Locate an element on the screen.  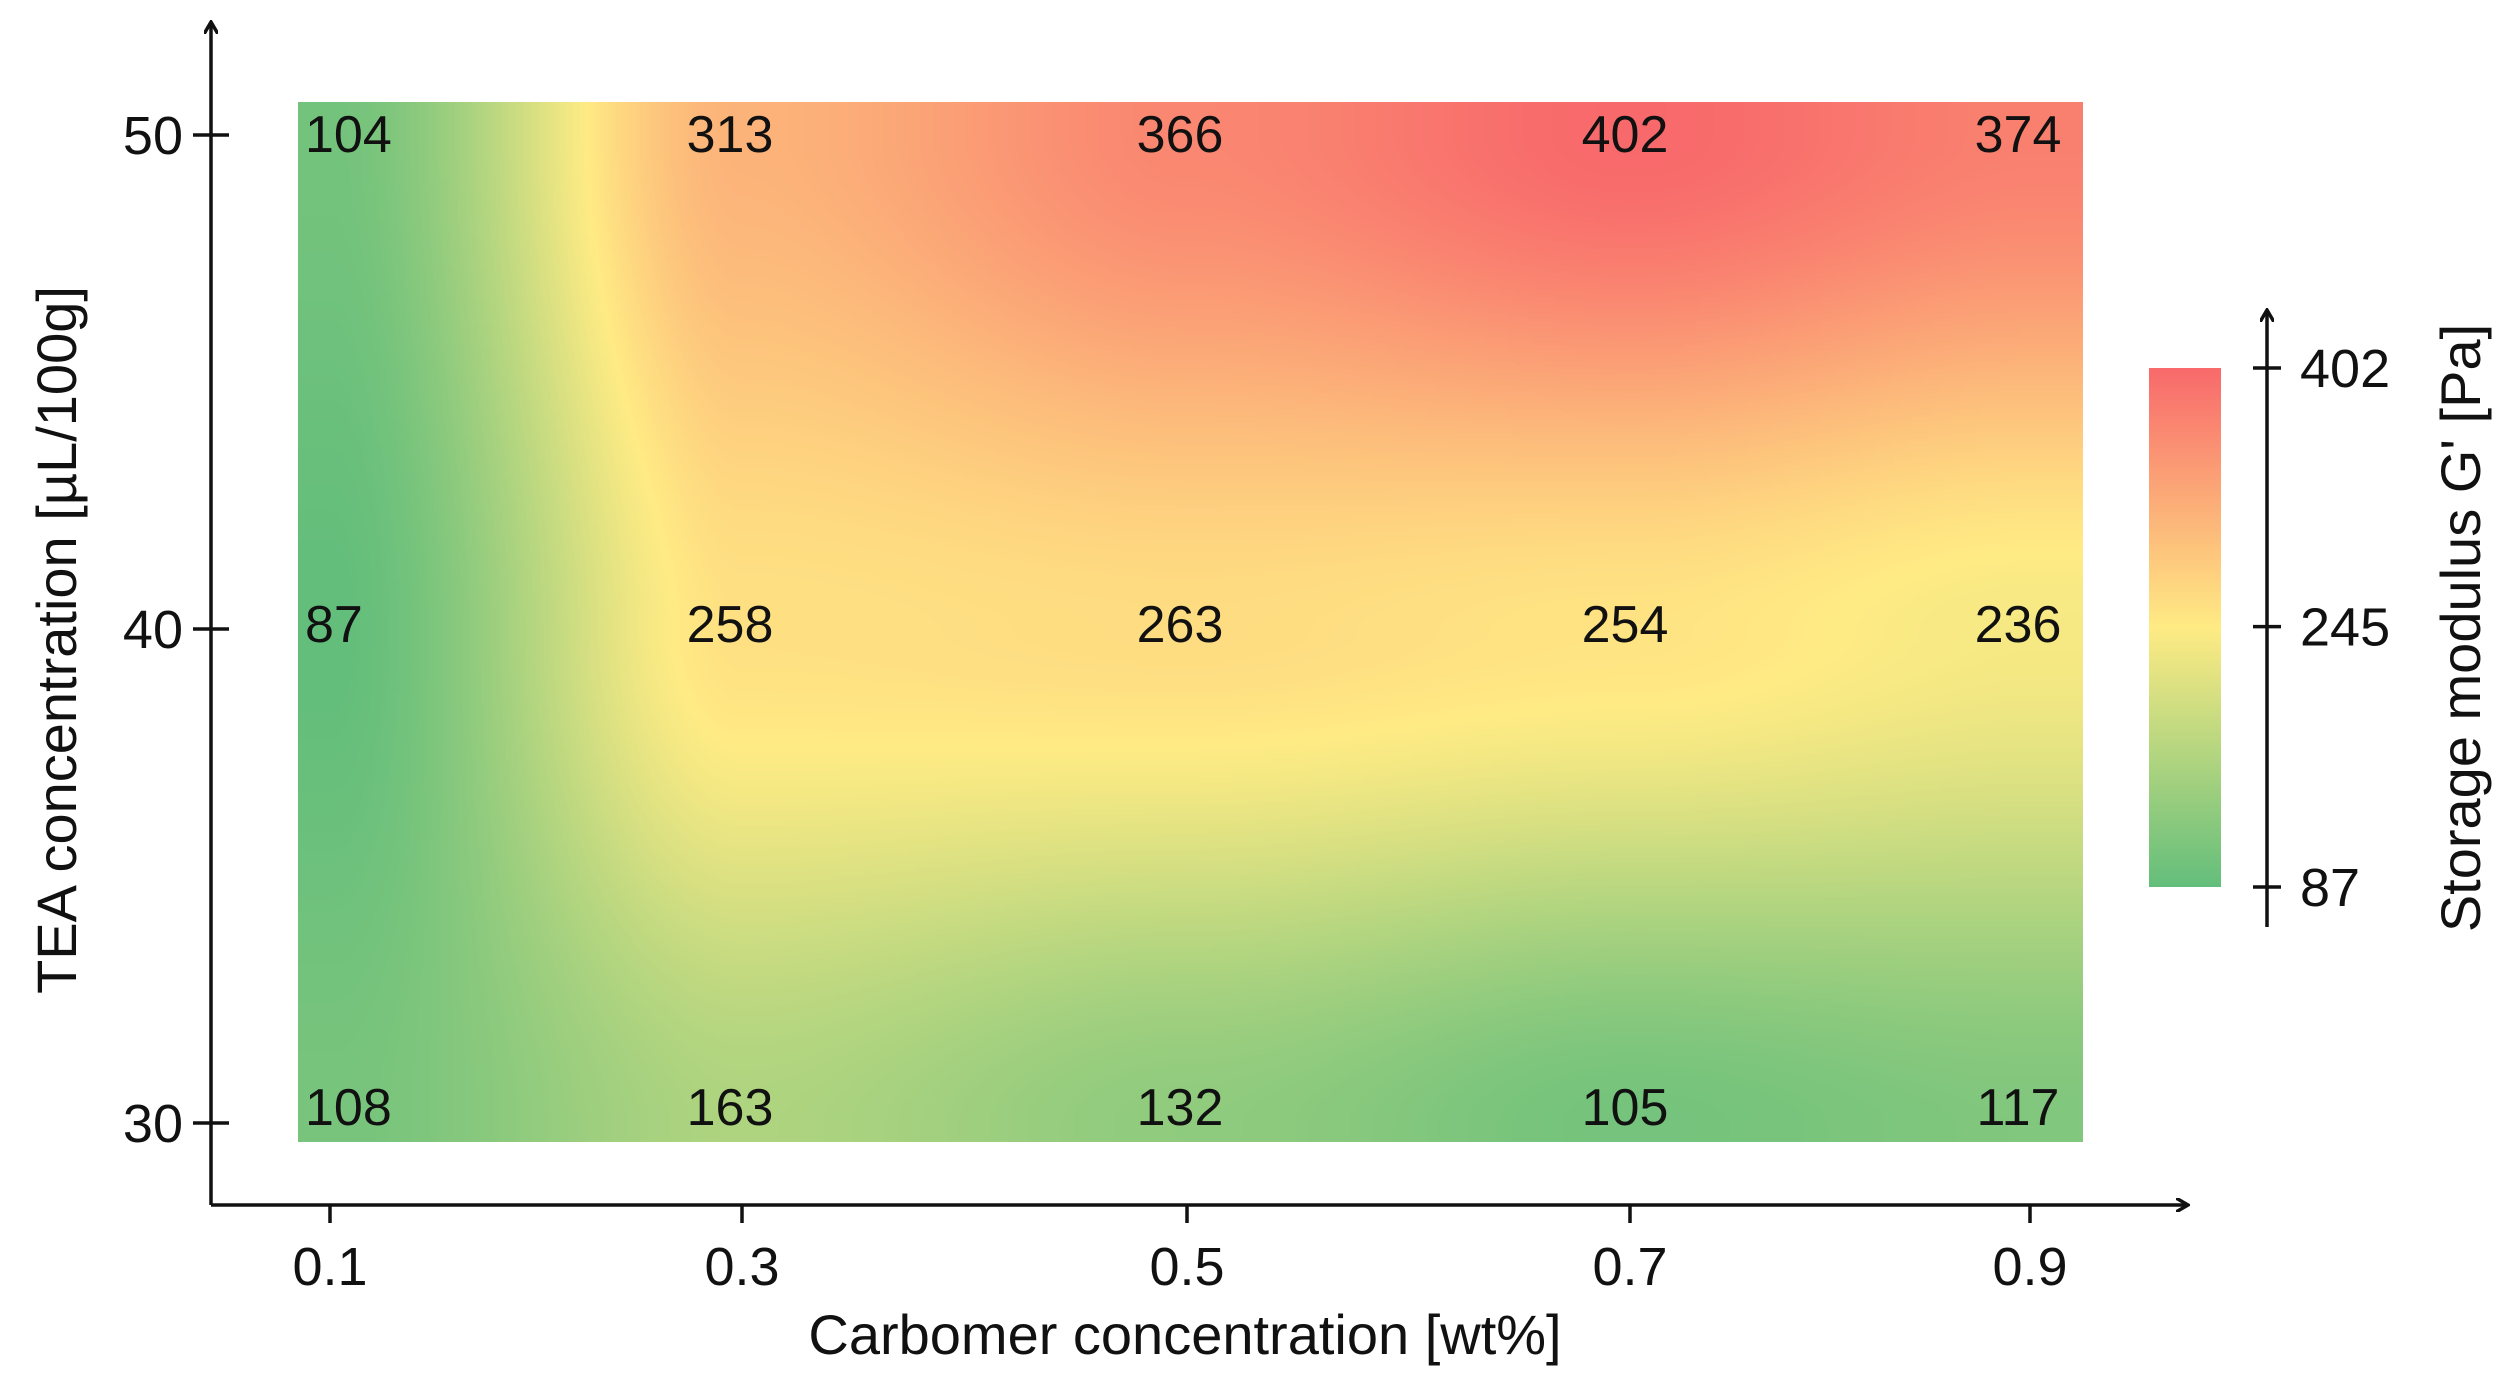
cell-value-label: 117 is located at coordinates (2018, 1108).